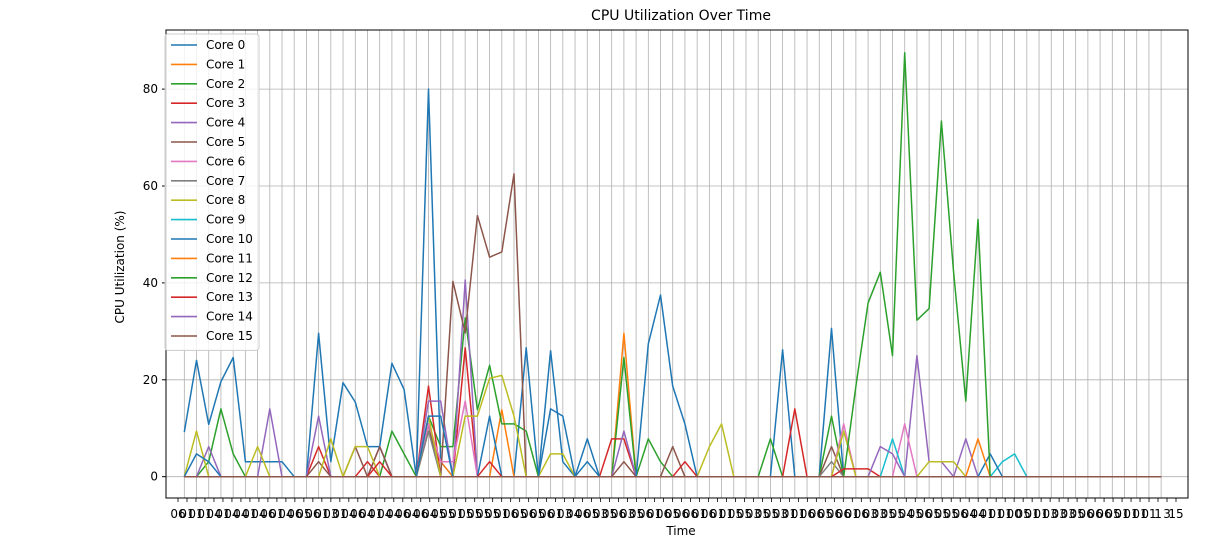  Describe the element at coordinates (150, 89) in the screenshot. I see `y-tick-label: 80` at that location.